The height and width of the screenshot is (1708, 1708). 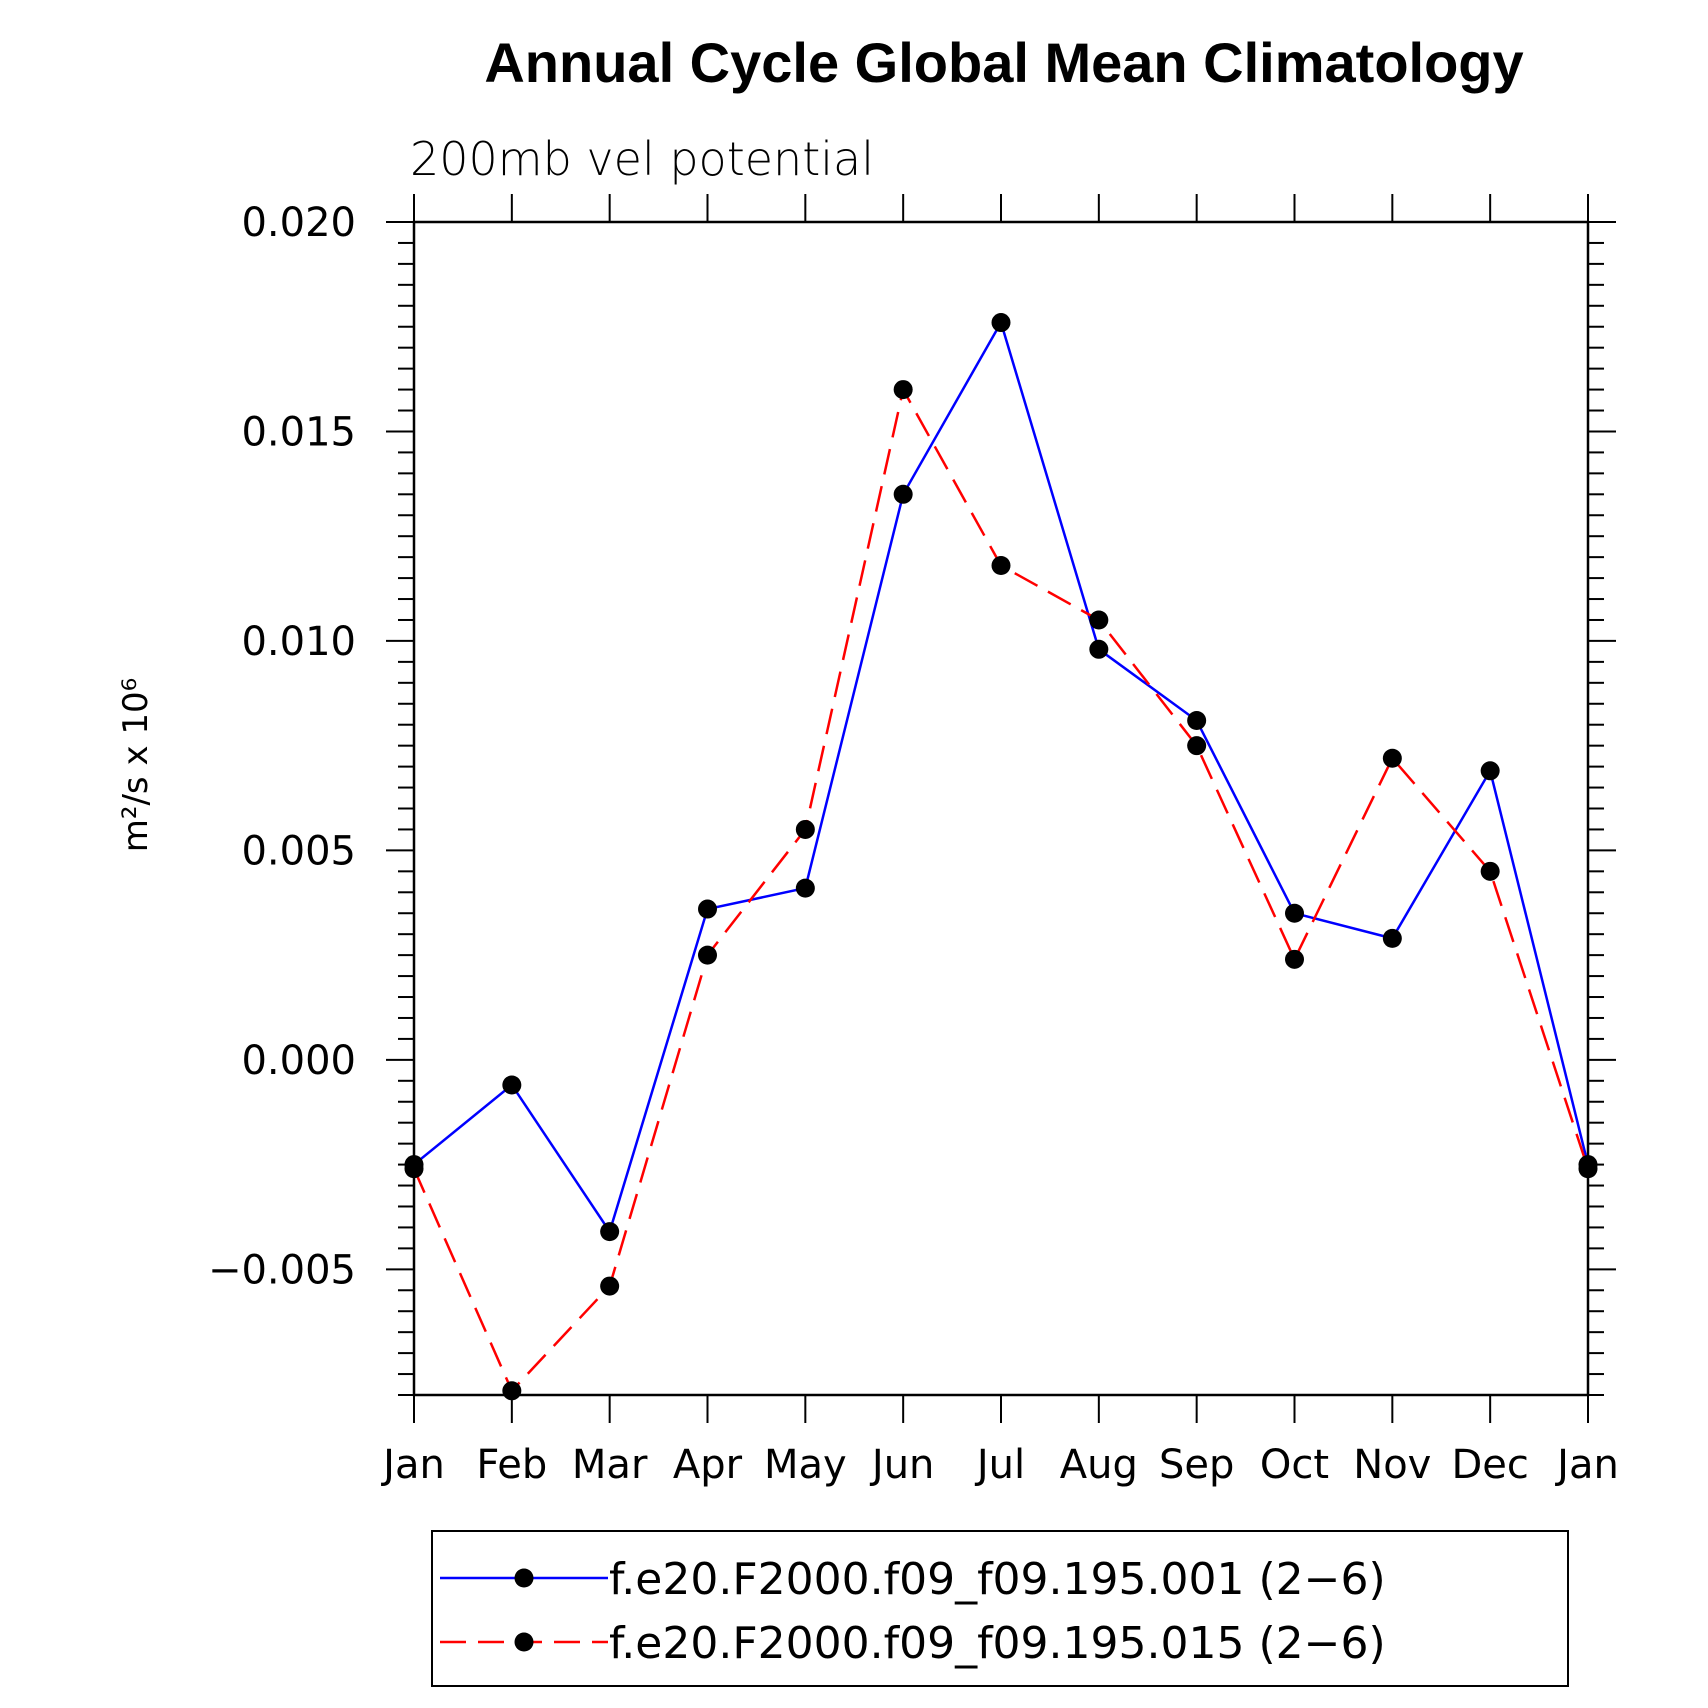 What do you see at coordinates (282, 1270) in the screenshot?
I see `y-tick-label: −0.005` at bounding box center [282, 1270].